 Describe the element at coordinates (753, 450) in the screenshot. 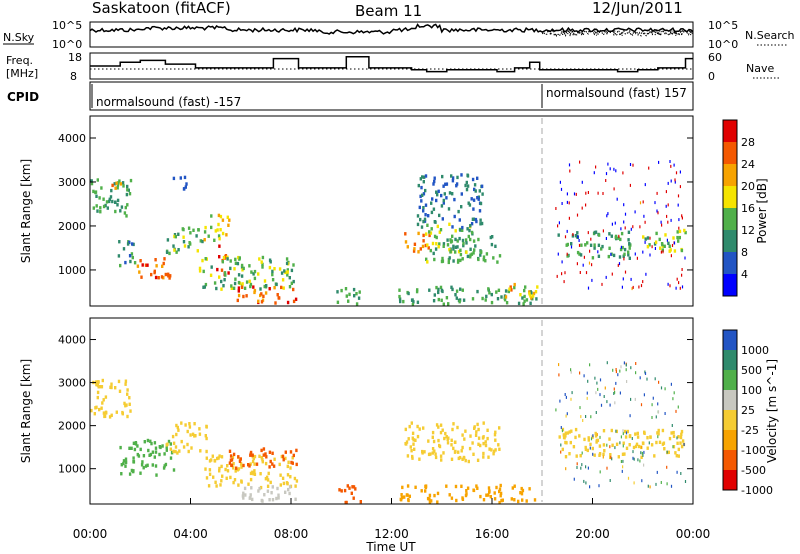

I see `colorbar-tick-label: -100` at that location.